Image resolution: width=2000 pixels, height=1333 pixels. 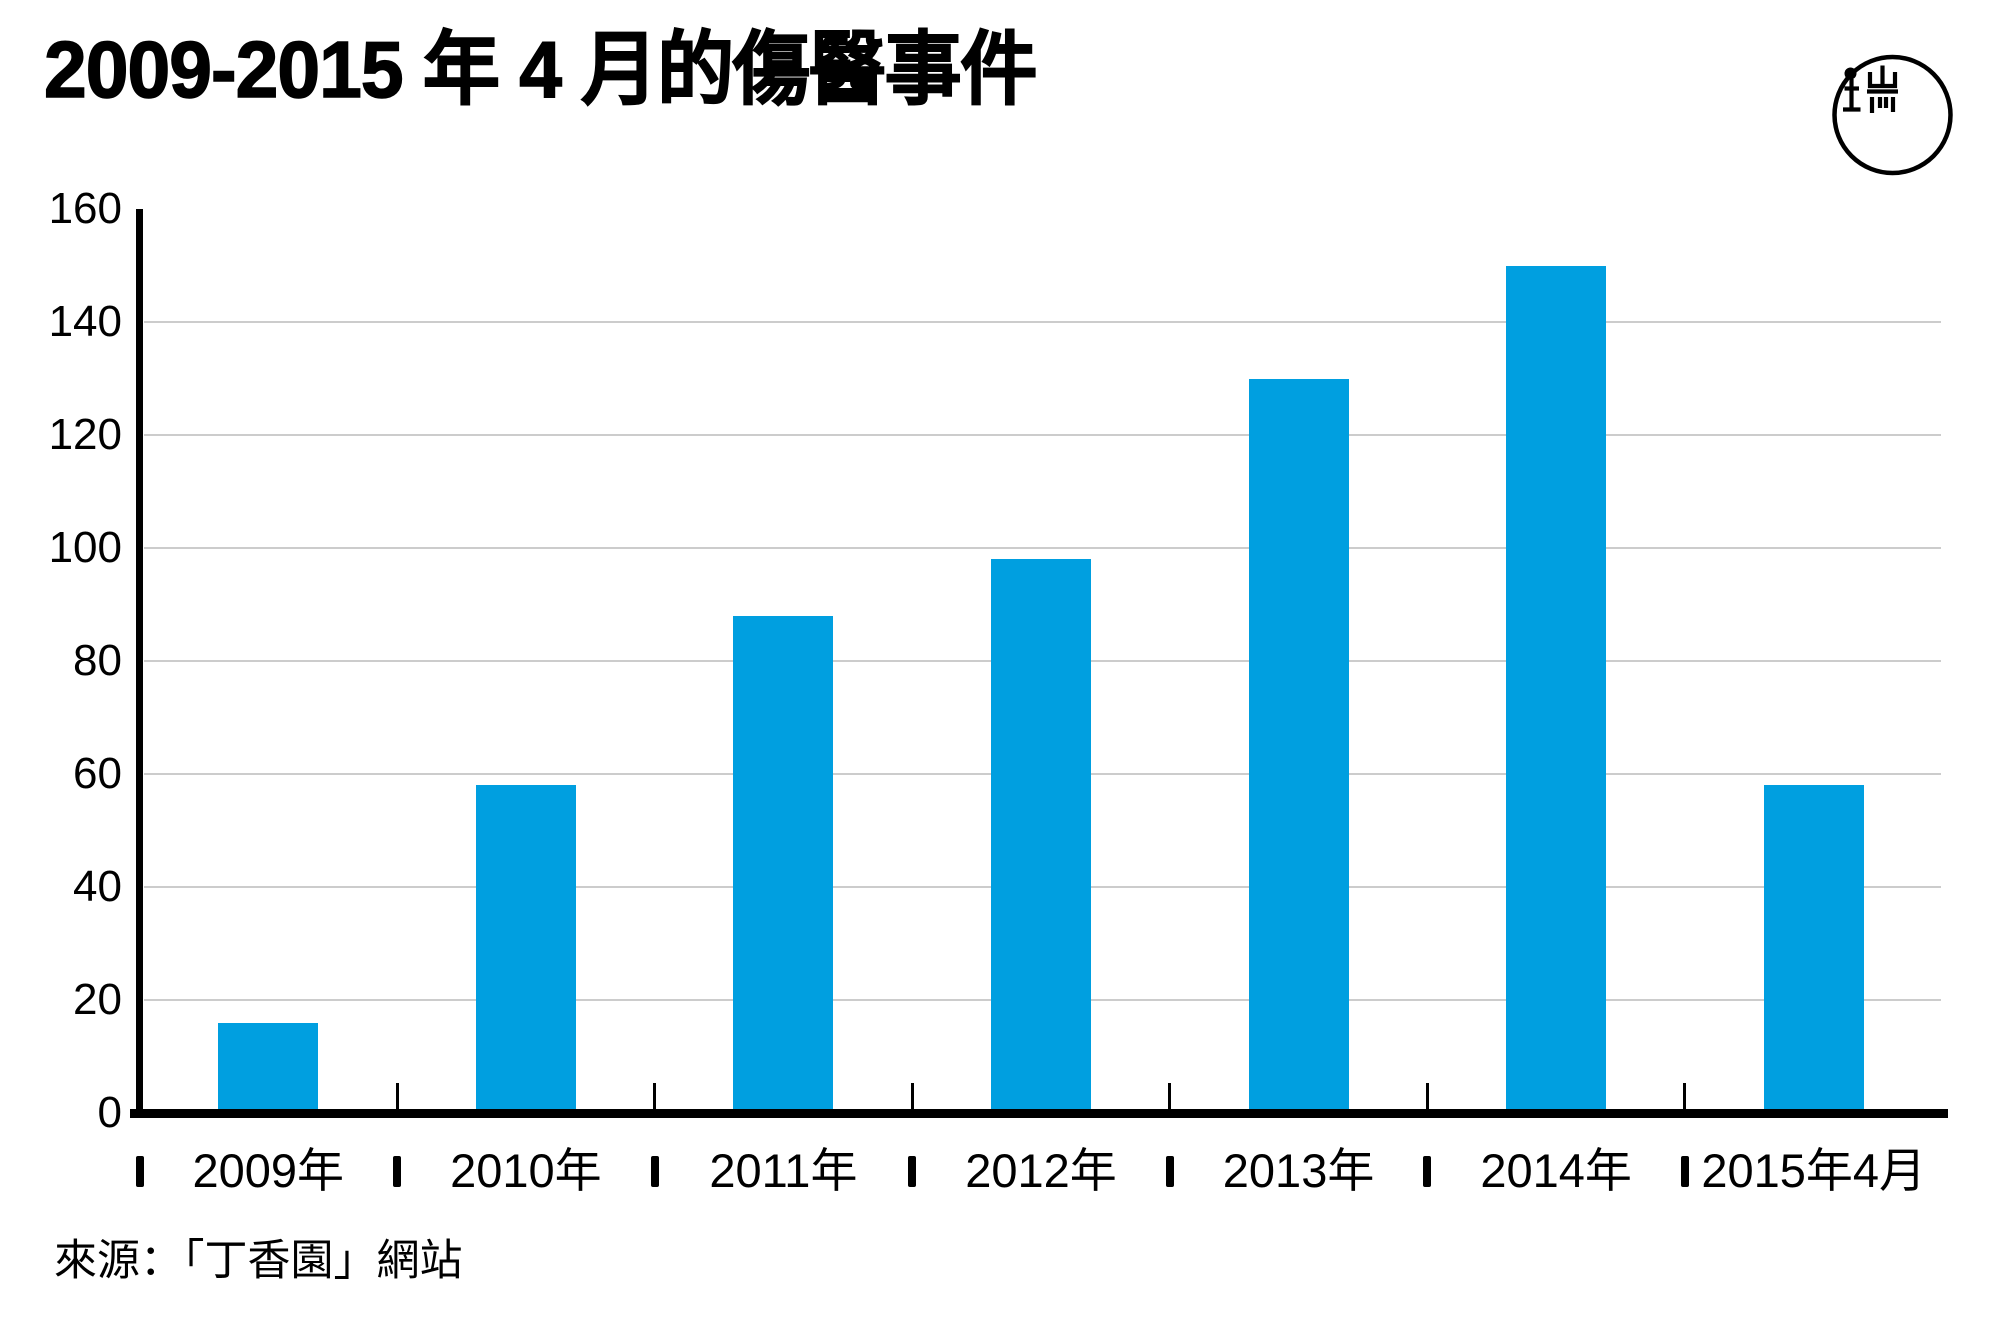 I want to click on y-axis-tick-label: 0, so click(x=109, y=1112).